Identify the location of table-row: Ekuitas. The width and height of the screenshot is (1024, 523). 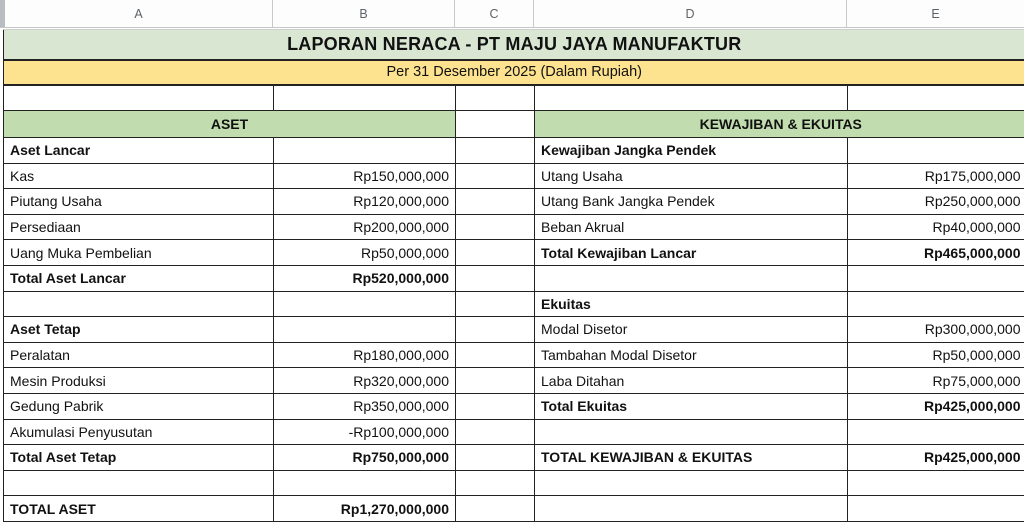
(513, 304).